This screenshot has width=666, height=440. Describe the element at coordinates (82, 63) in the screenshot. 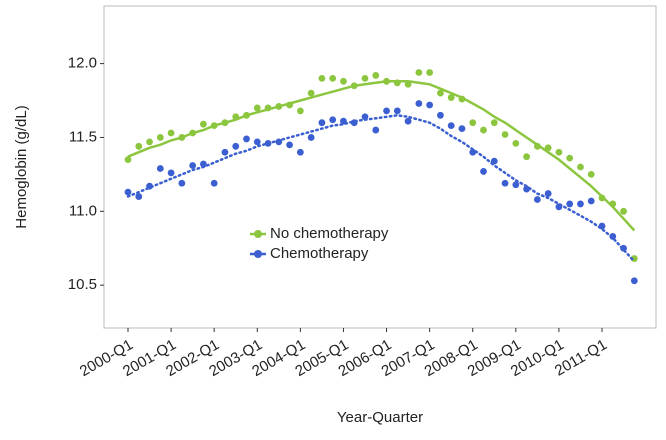

I see `y-tick-label: 12.0` at that location.